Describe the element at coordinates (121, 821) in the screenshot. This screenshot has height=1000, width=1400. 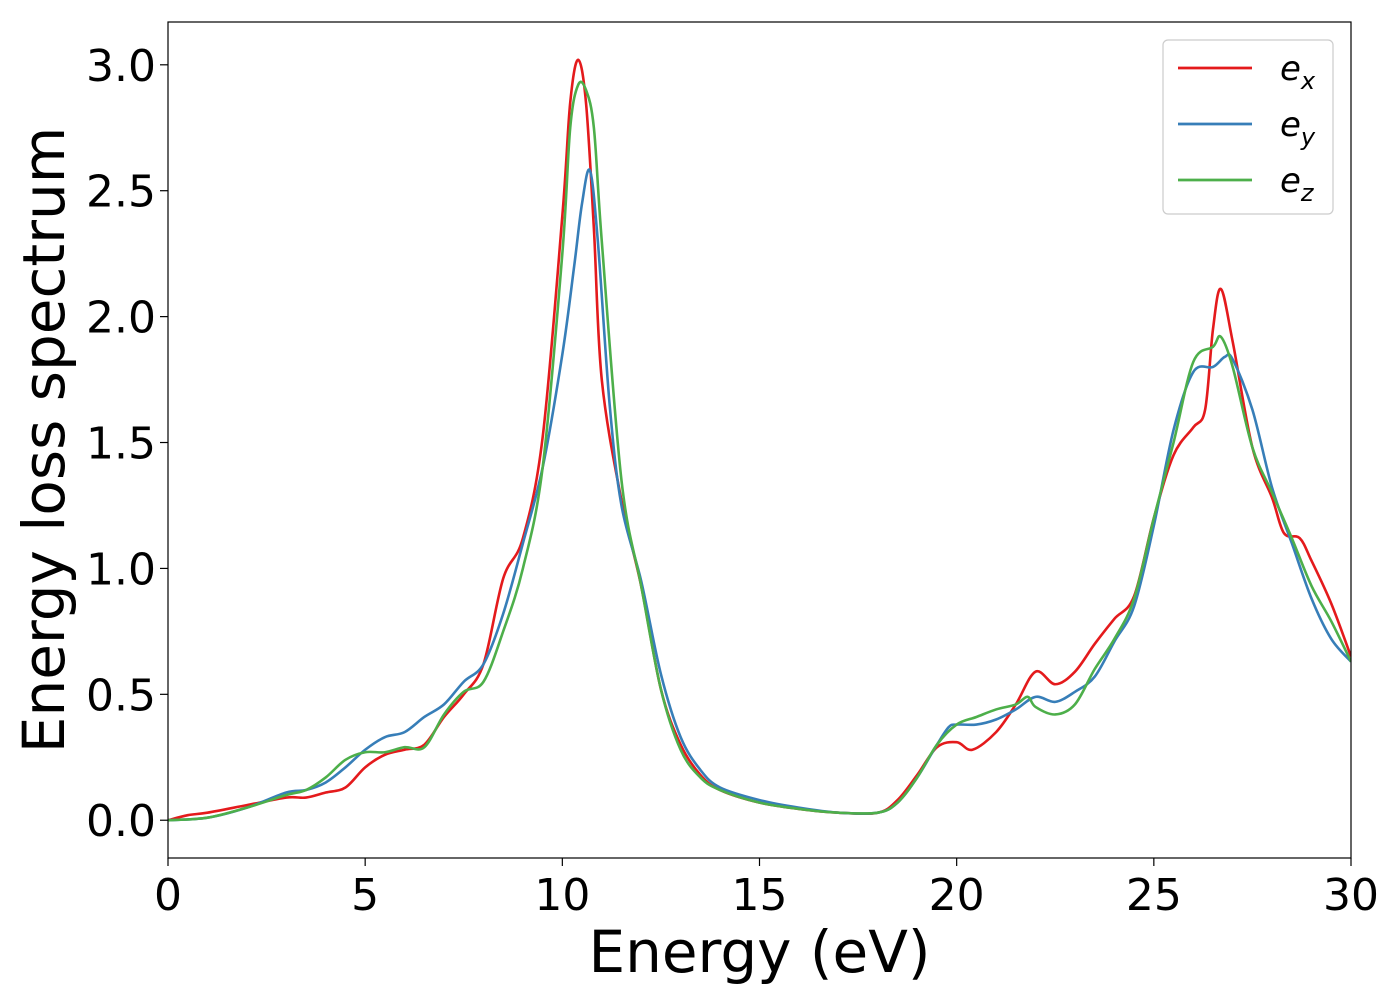
I see `y-tick-label: 0.0` at that location.